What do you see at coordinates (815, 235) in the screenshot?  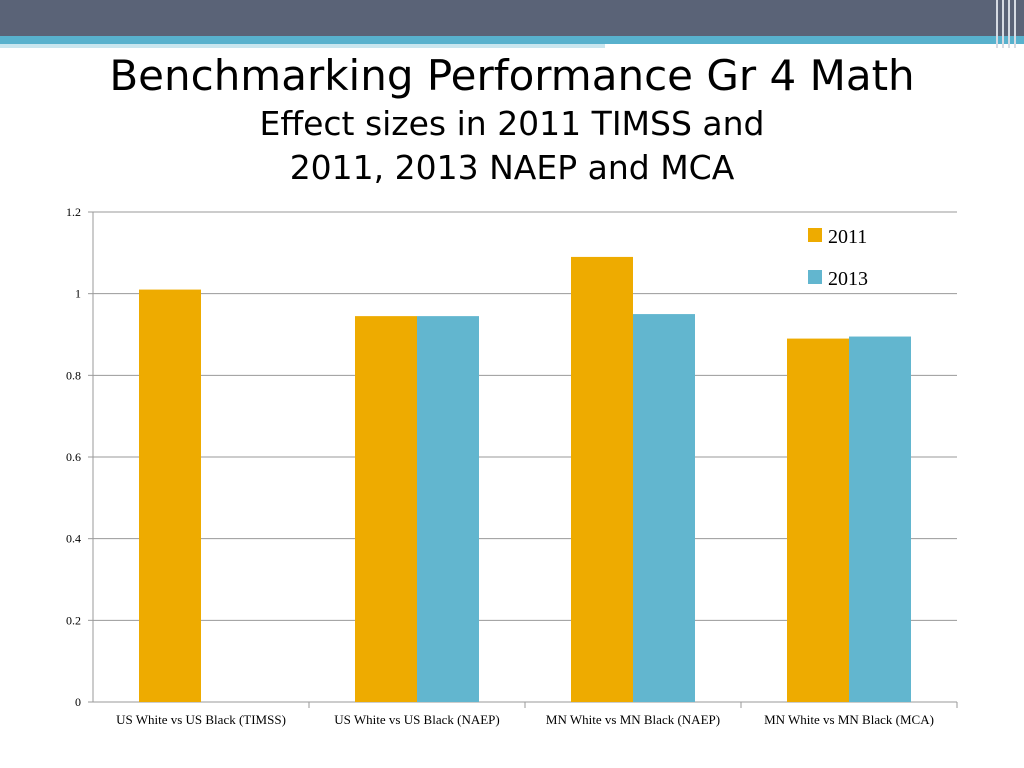 I see `legend-swatch-2011` at bounding box center [815, 235].